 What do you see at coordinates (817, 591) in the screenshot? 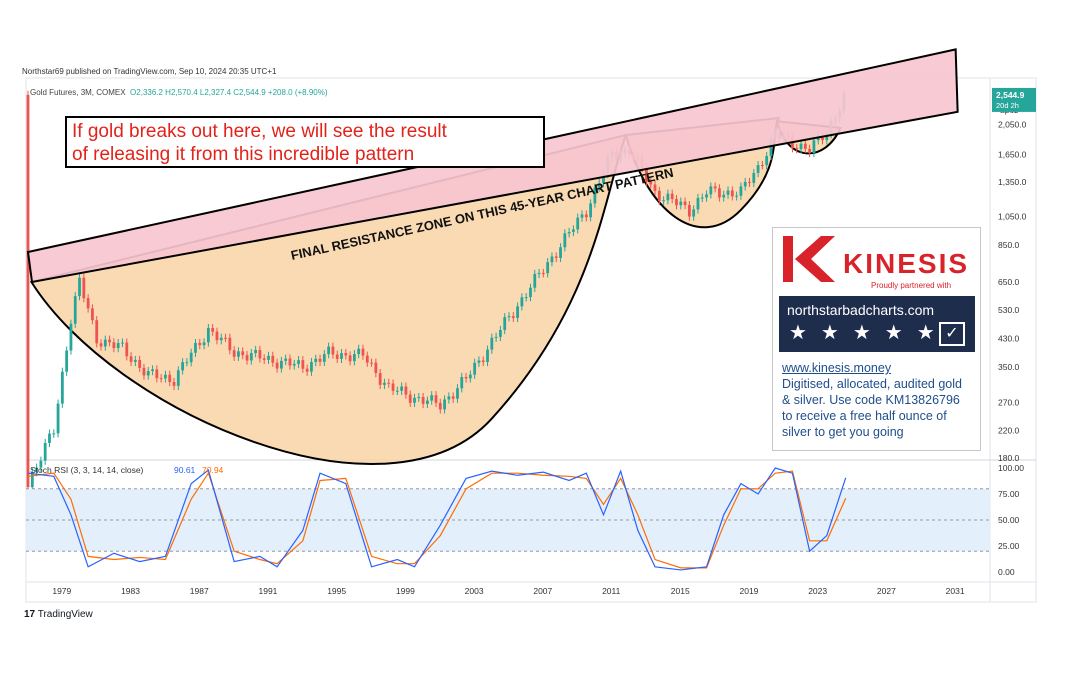
I see `time-tick-label: 2023` at bounding box center [817, 591].